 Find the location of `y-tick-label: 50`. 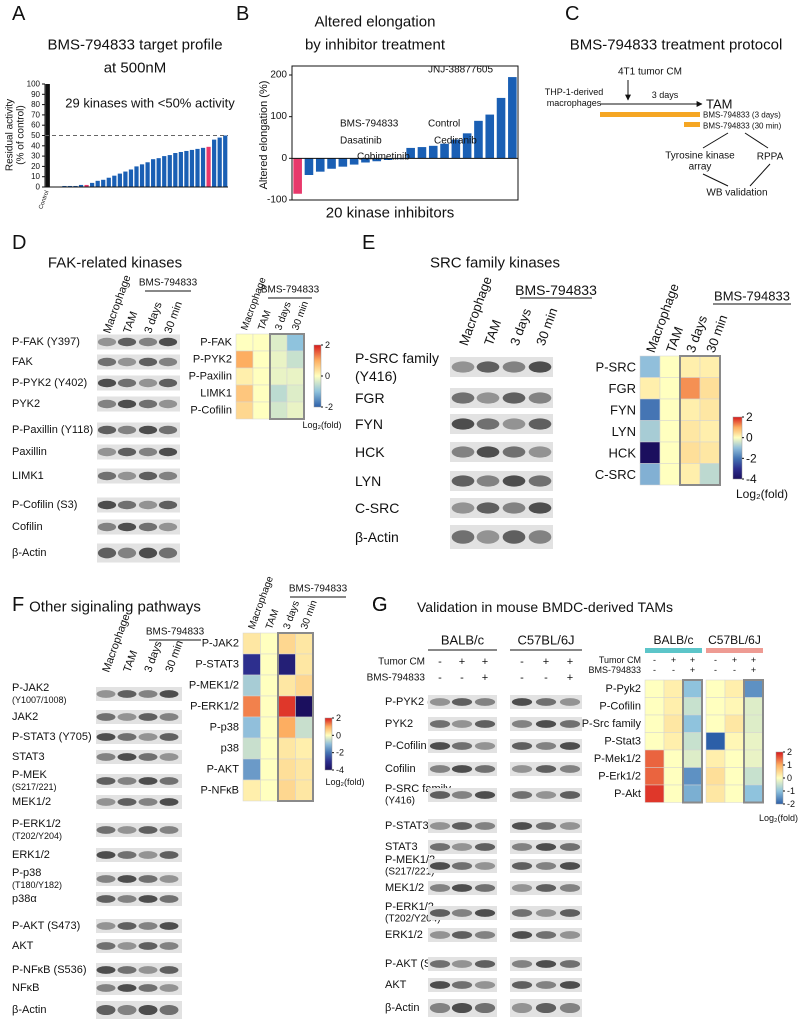

y-tick-label: 50 is located at coordinates (35, 135).